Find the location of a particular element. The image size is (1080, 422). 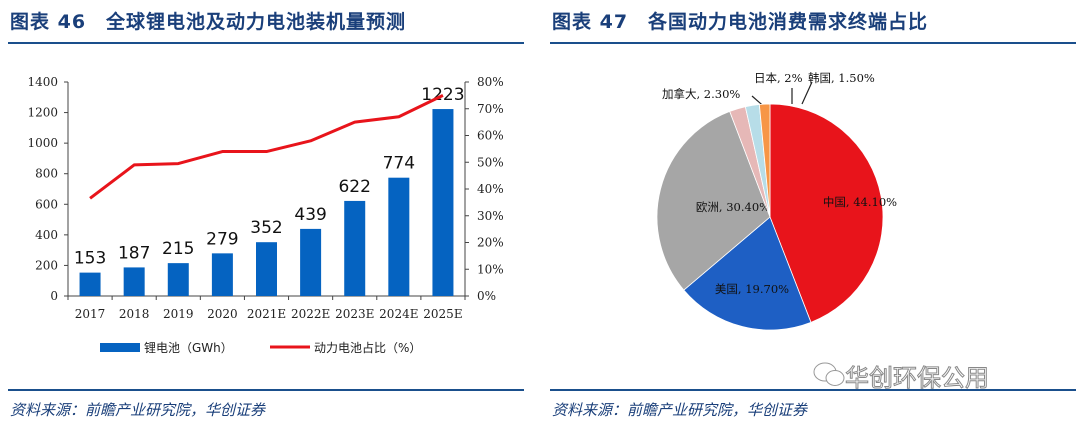

left-figure-title: 图表 46 全球锂电池及动力电池装机量预测 is located at coordinates (208, 22).